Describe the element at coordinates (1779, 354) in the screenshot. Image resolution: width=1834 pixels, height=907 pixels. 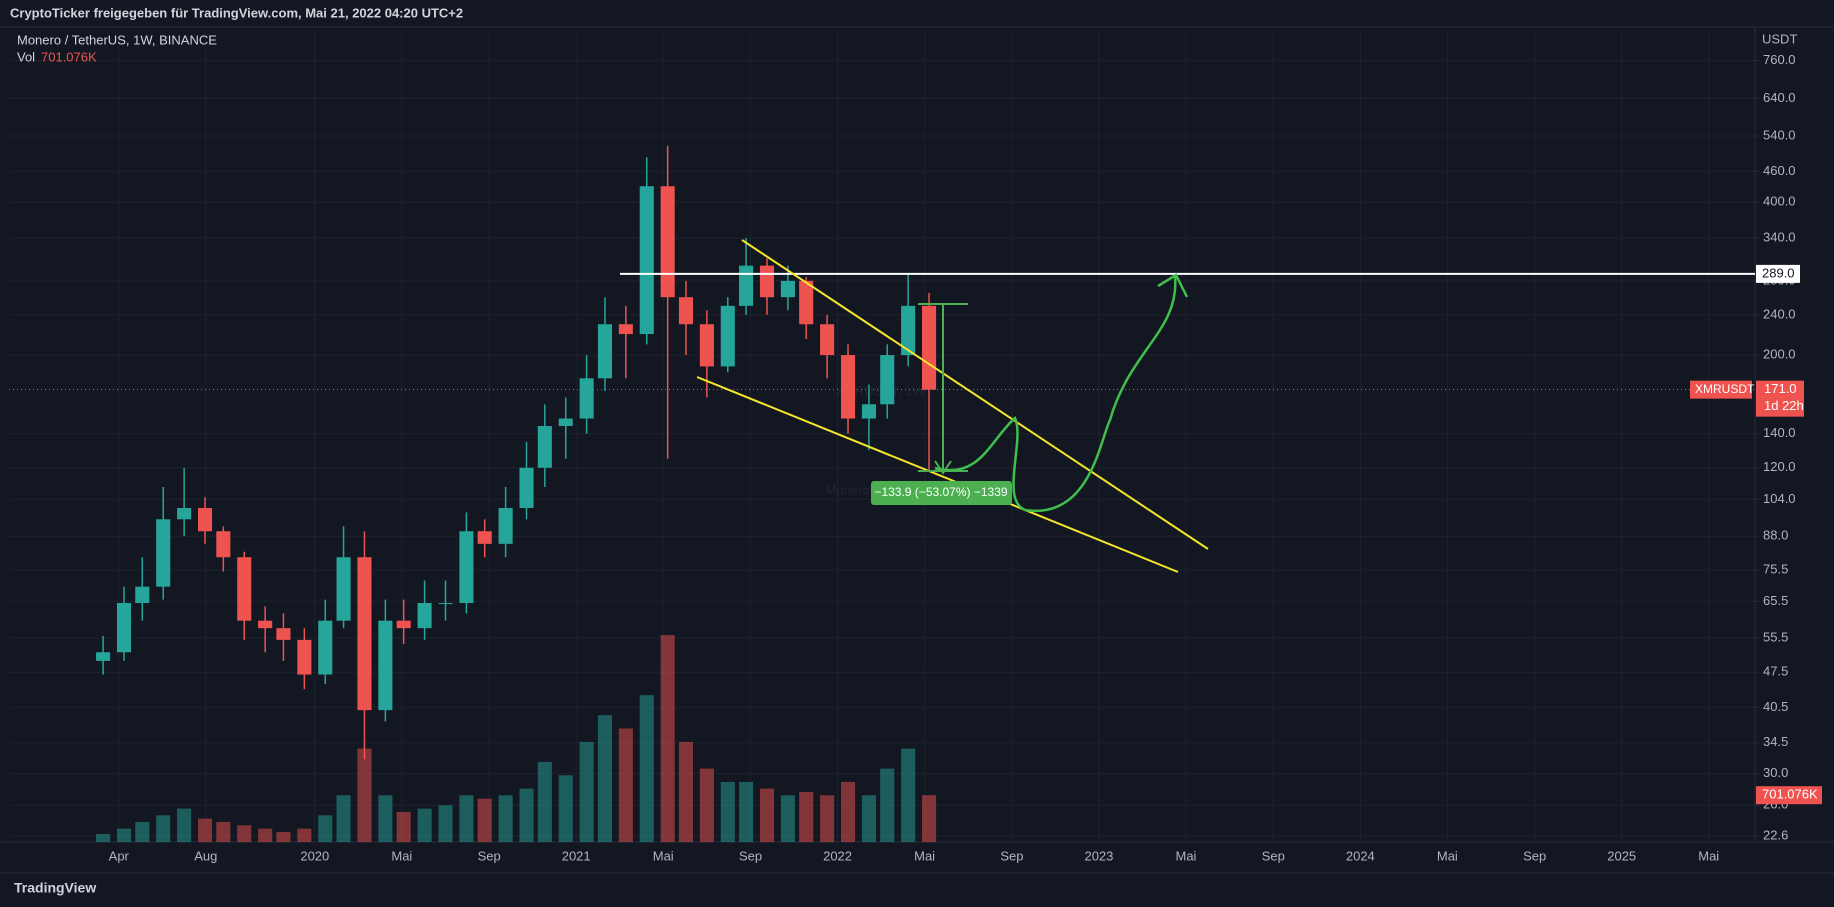
I see `y-tick-label: 200.0` at that location.